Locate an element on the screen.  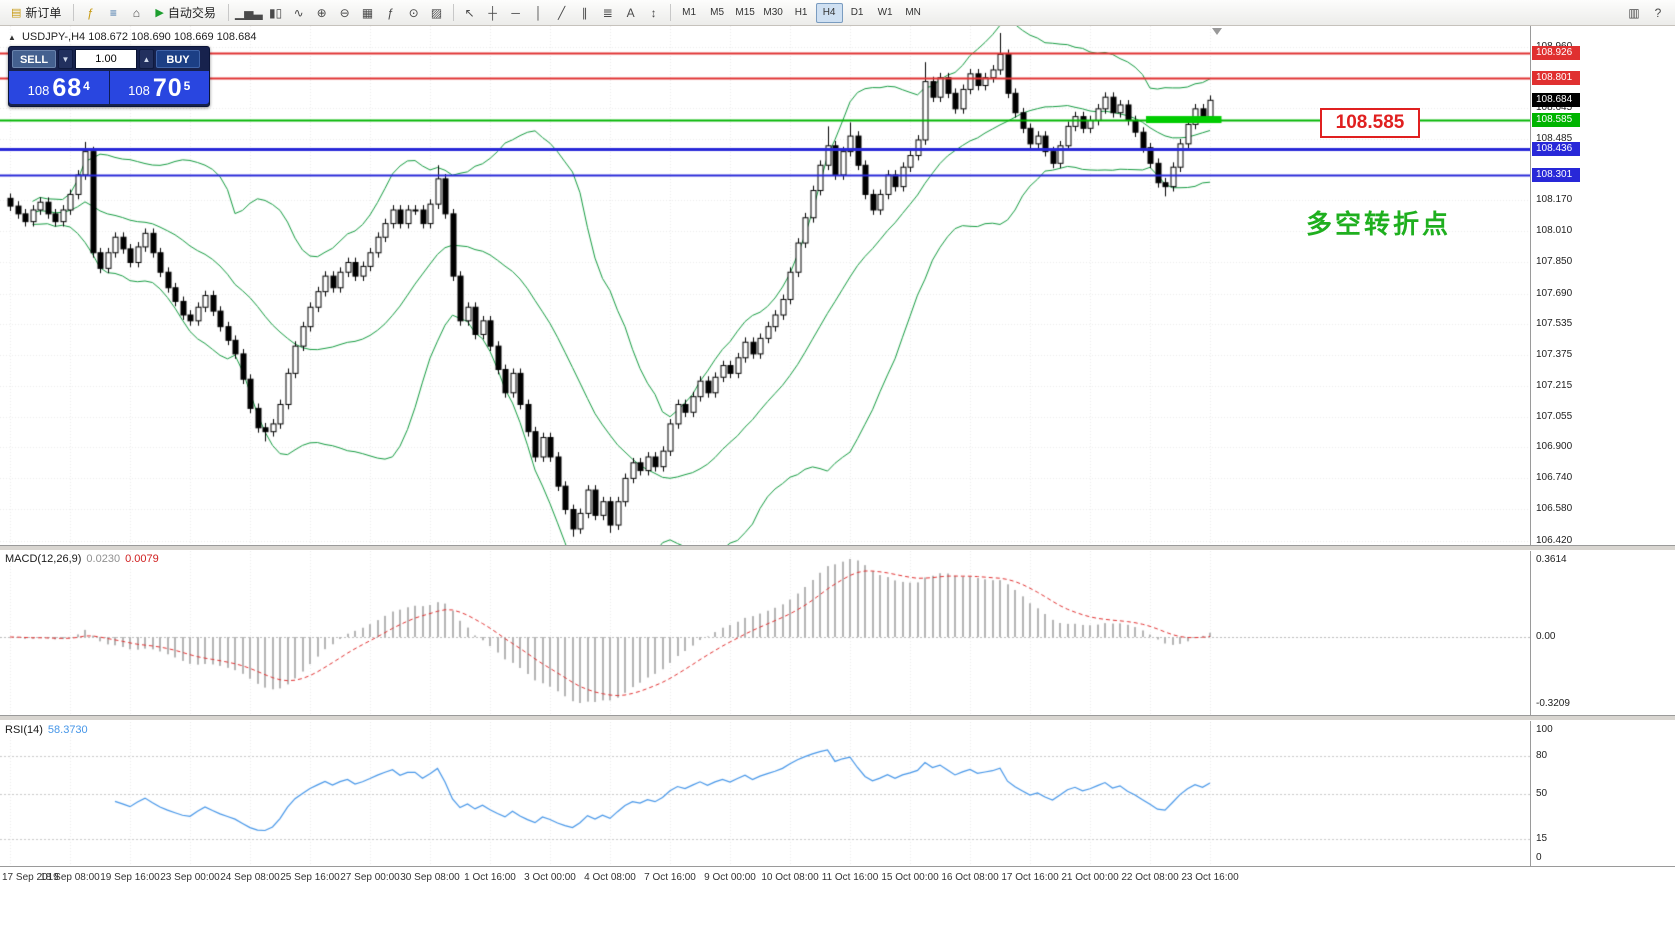
time-axis-label: 15 Oct 00:00 is located at coordinates (910, 877).